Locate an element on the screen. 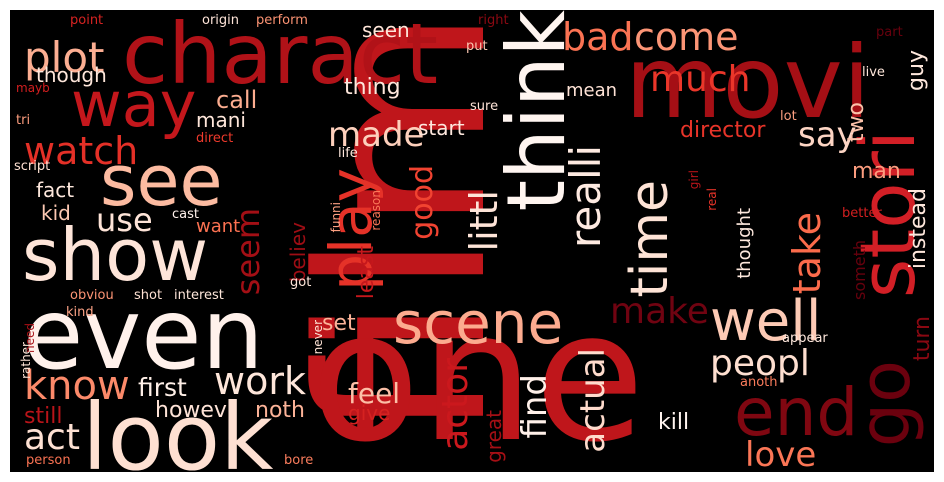 The width and height of the screenshot is (944, 482). word-use: use is located at coordinates (124, 220).